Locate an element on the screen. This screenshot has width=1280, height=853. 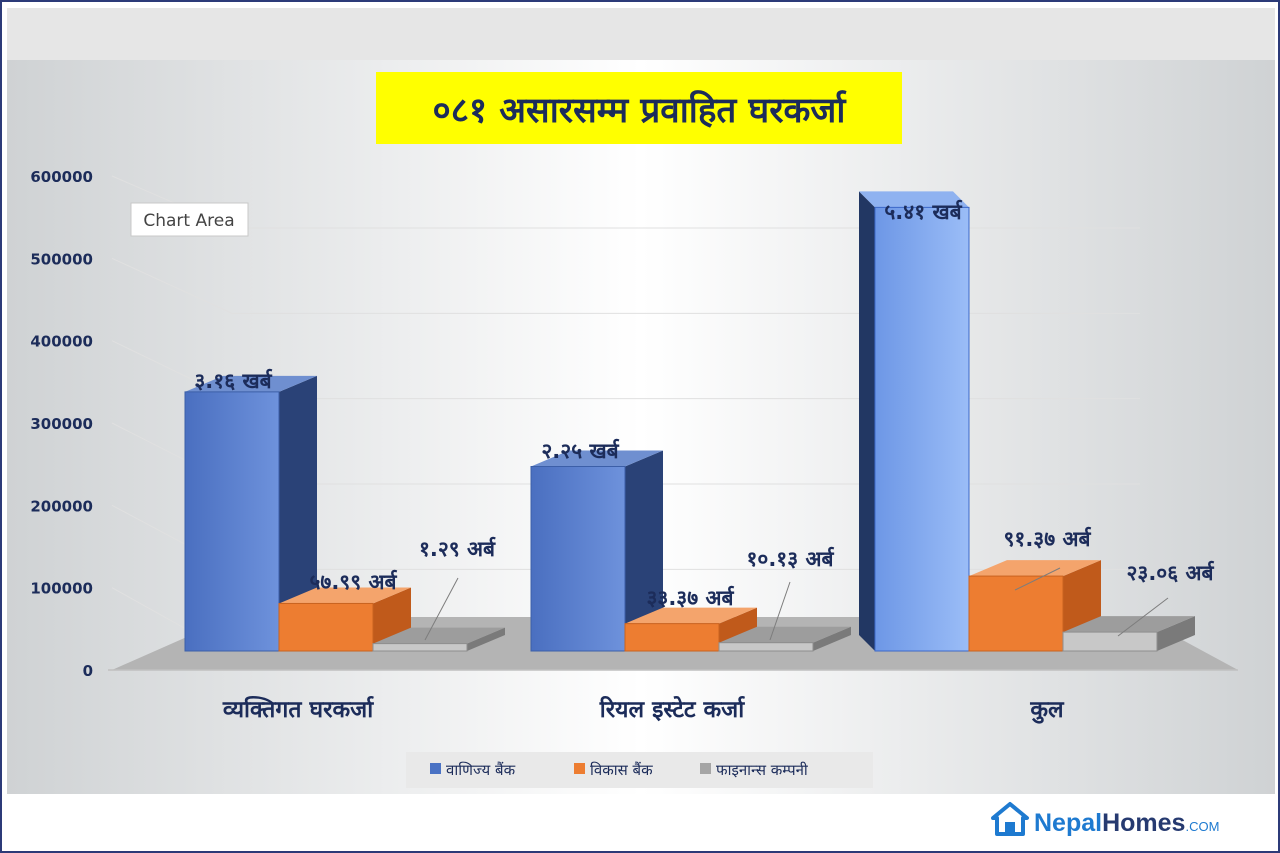
data-label: १.२९ अर्ब is located at coordinates (457, 548).